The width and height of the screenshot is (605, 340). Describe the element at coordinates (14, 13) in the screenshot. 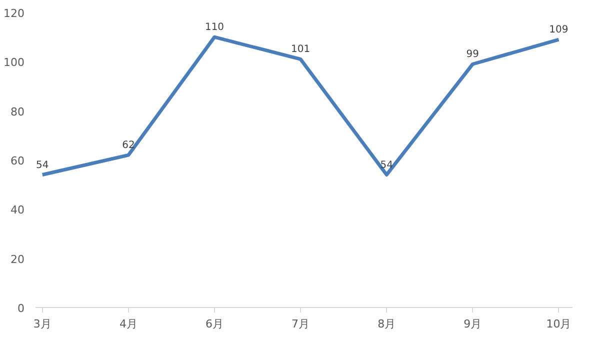

I see `y-tick-label: 120` at that location.